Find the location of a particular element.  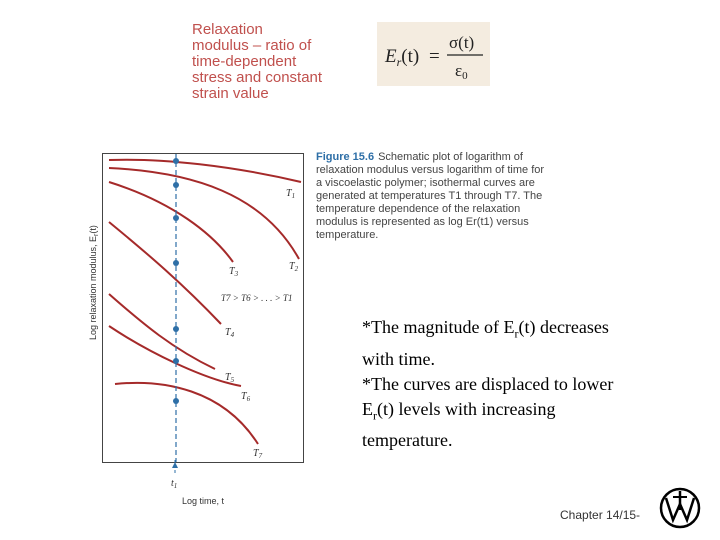

curve-label-t2: T2 is located at coordinates (294, 267).